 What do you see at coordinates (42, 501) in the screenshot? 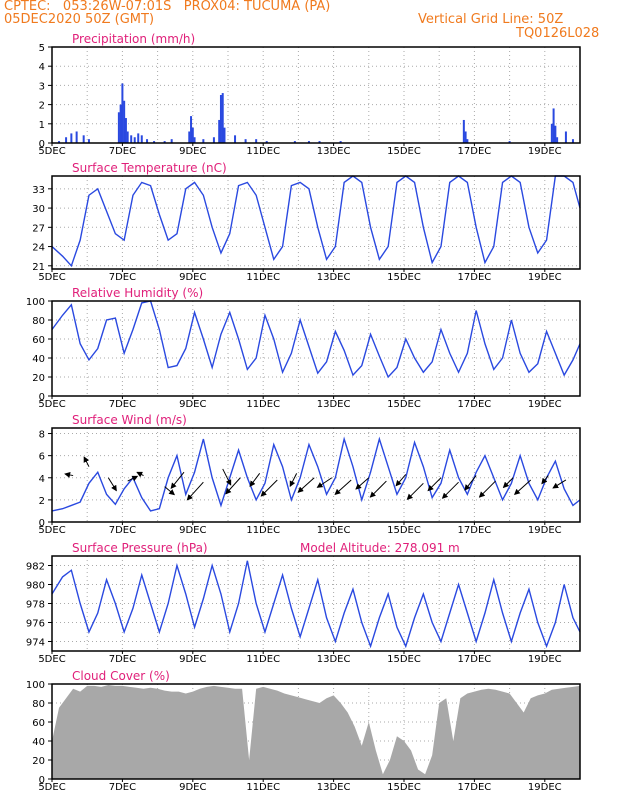
I see `wind-ytick-label: 2` at bounding box center [42, 501].